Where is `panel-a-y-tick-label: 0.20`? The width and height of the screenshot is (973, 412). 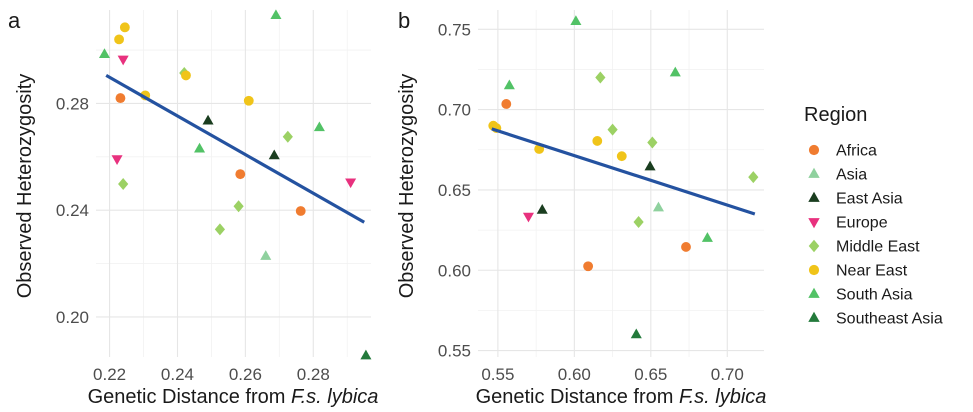
panel-a-y-tick-label: 0.20 is located at coordinates (72, 317).